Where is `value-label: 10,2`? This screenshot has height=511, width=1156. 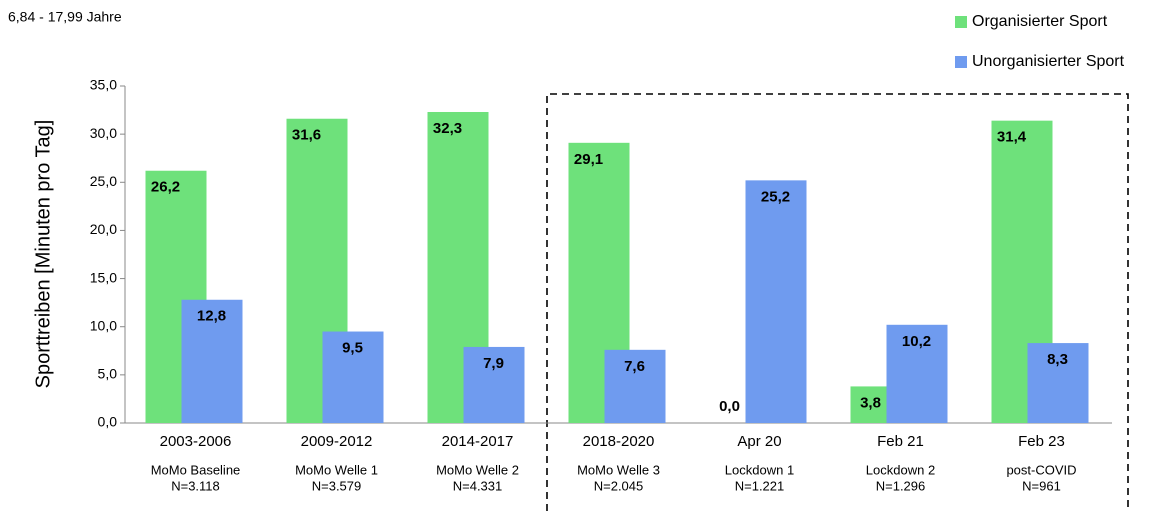 value-label: 10,2 is located at coordinates (916, 341).